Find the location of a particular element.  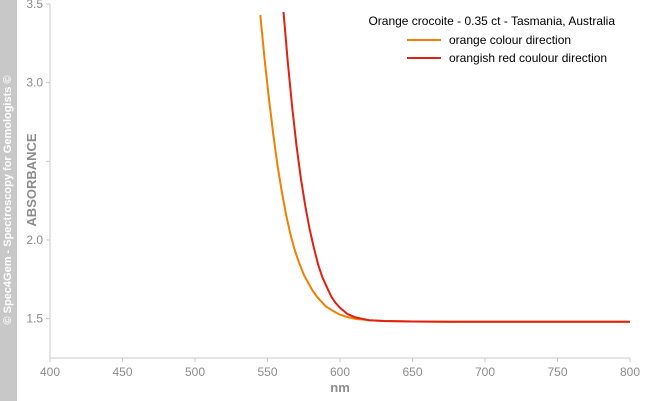

x-ticks: 400 450 500 550 600 650 700 750 800 is located at coordinates (340, 368).